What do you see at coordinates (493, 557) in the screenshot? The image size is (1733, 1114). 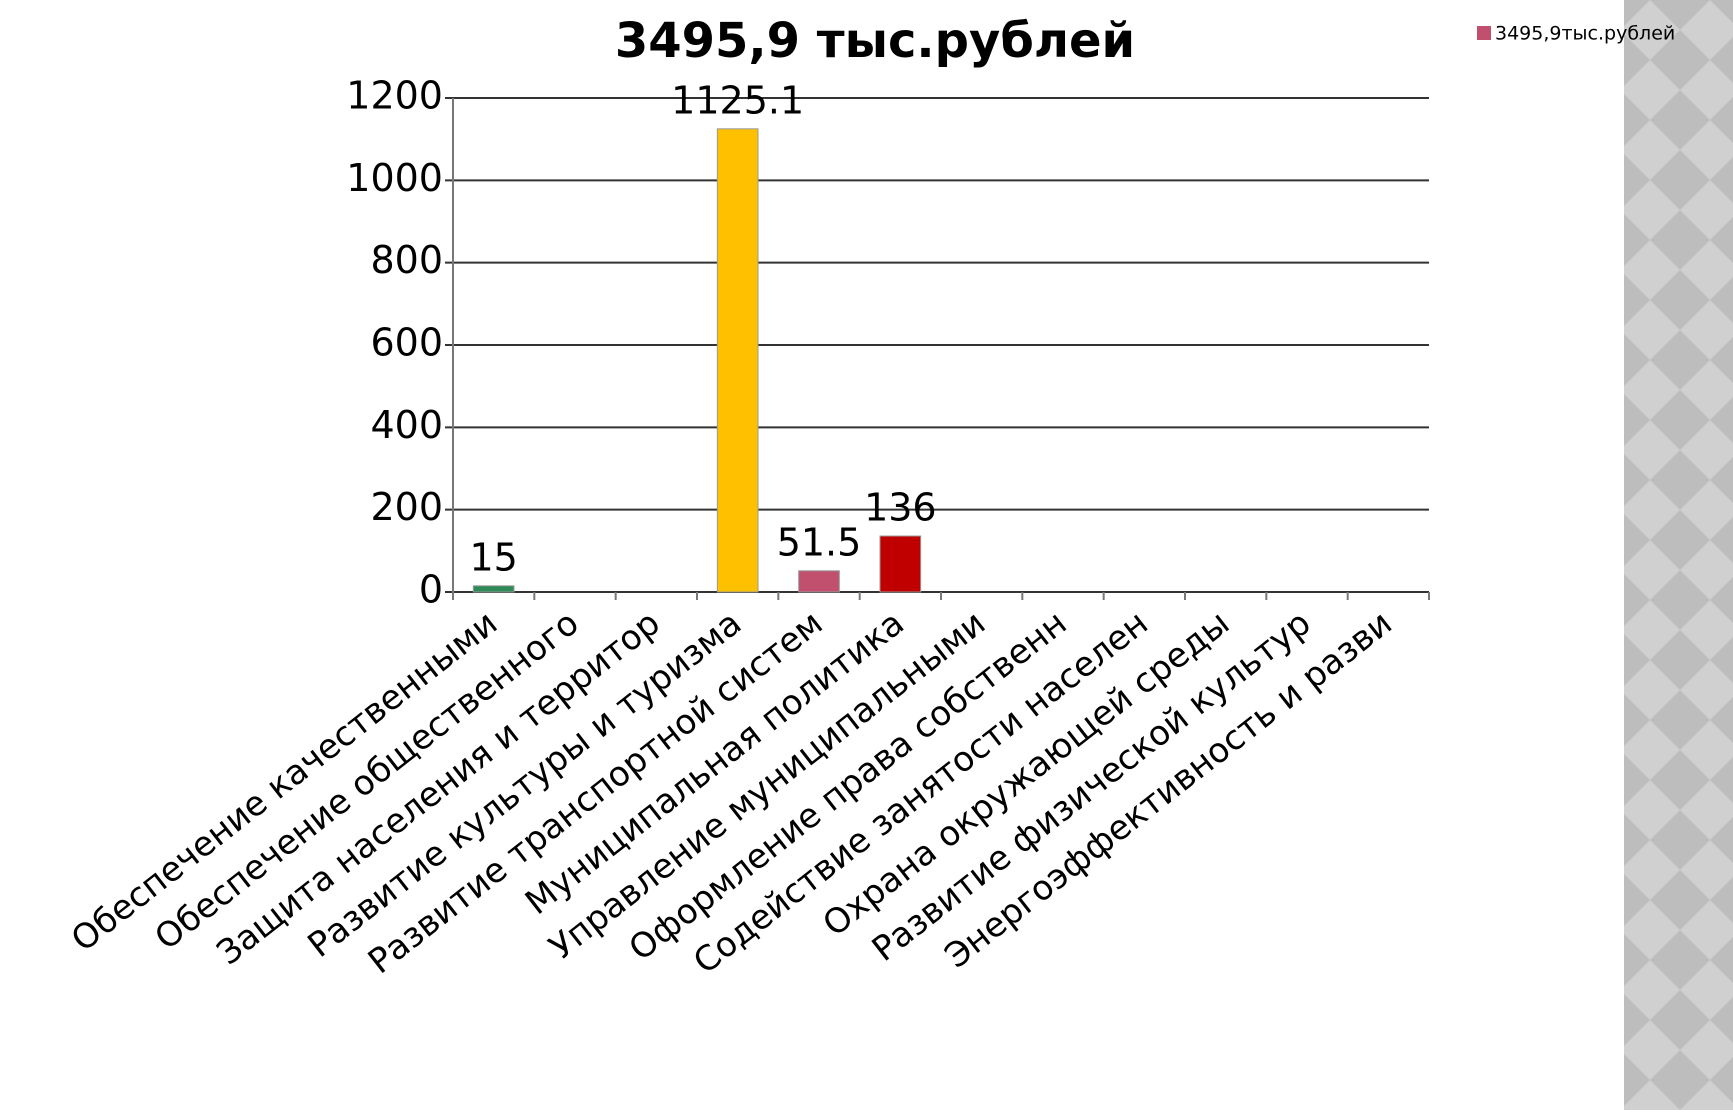 I see `value-label: 15` at bounding box center [493, 557].